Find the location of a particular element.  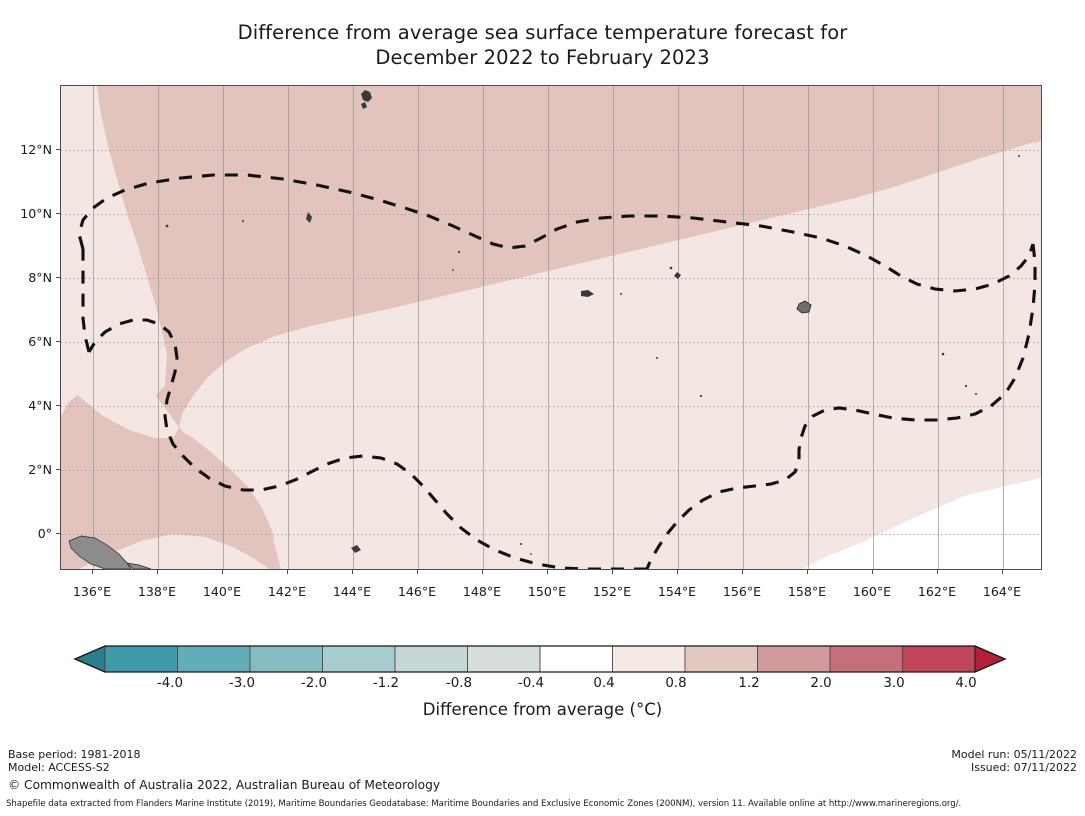

model-run-text: Model run: 05/11/2022 is located at coordinates (1014, 754).